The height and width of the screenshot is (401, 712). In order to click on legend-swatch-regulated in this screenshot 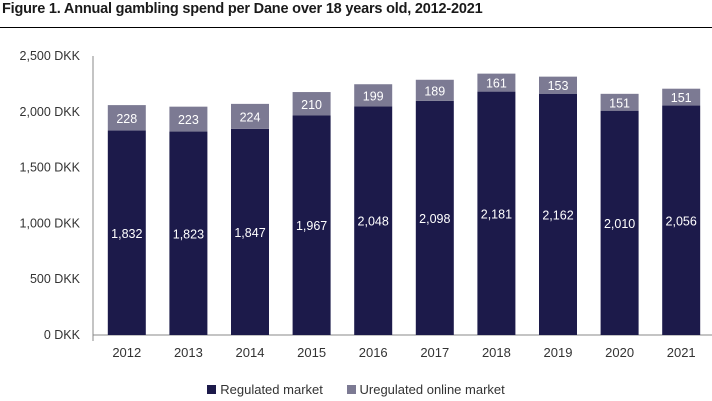, I will do `click(212, 389)`.